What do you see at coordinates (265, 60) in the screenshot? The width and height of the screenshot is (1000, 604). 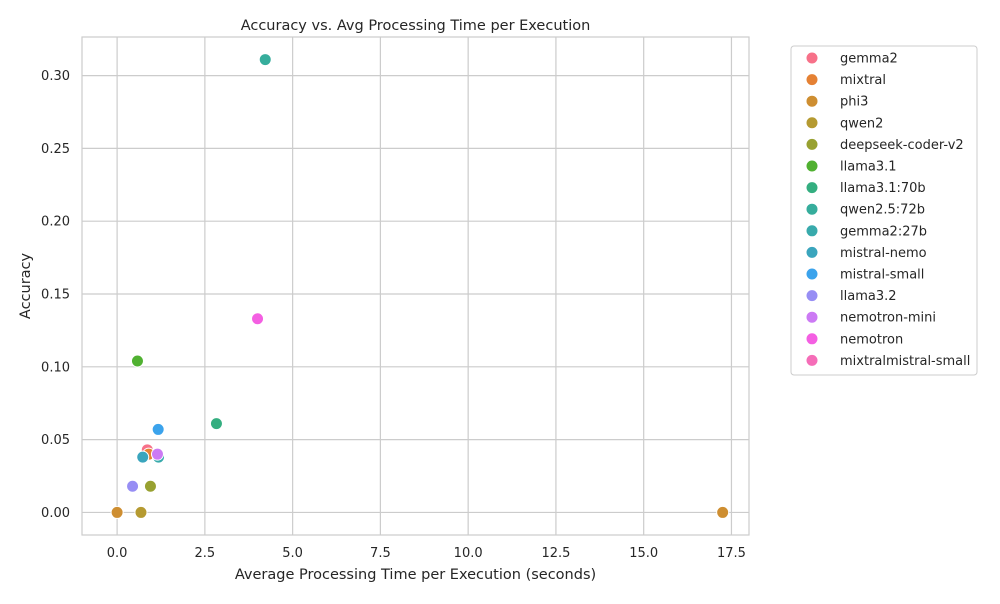 I see `data-point-qwen2.5:72b` at bounding box center [265, 60].